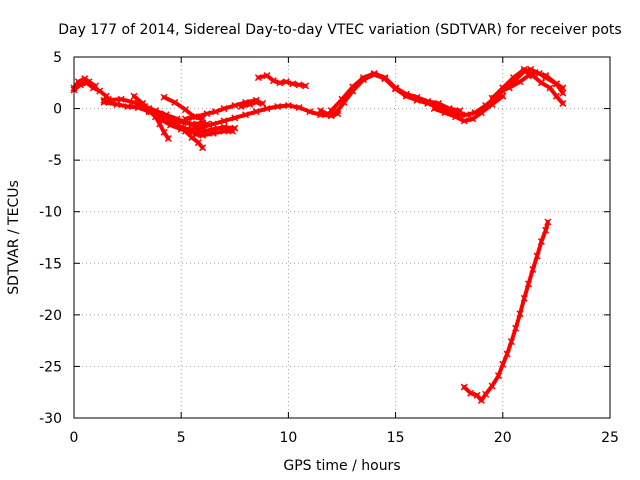 The width and height of the screenshot is (640, 480). Describe the element at coordinates (50, 419) in the screenshot. I see `y-tick-label: -30` at that location.